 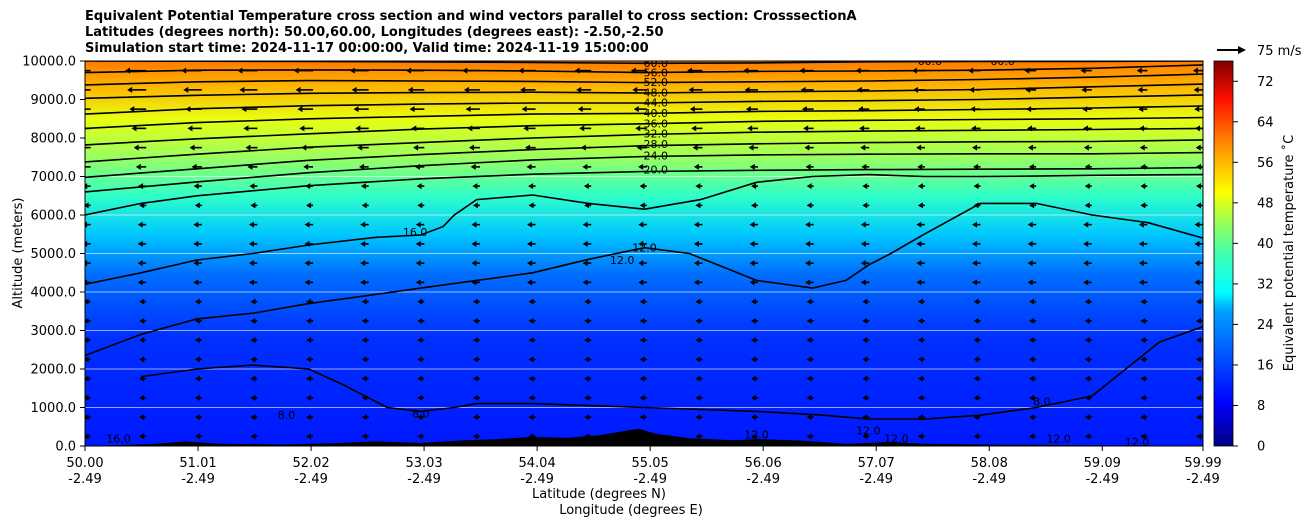 I want to click on y-tick-label: 0.0, so click(x=65, y=447).